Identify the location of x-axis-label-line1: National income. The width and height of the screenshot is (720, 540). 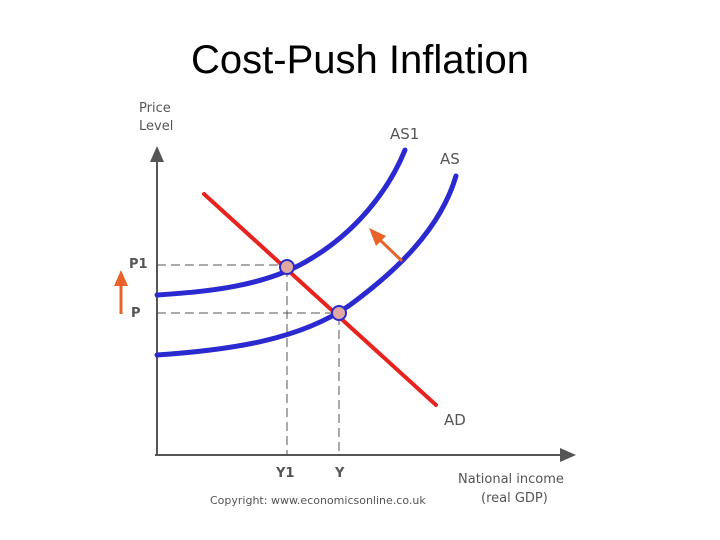
(511, 479).